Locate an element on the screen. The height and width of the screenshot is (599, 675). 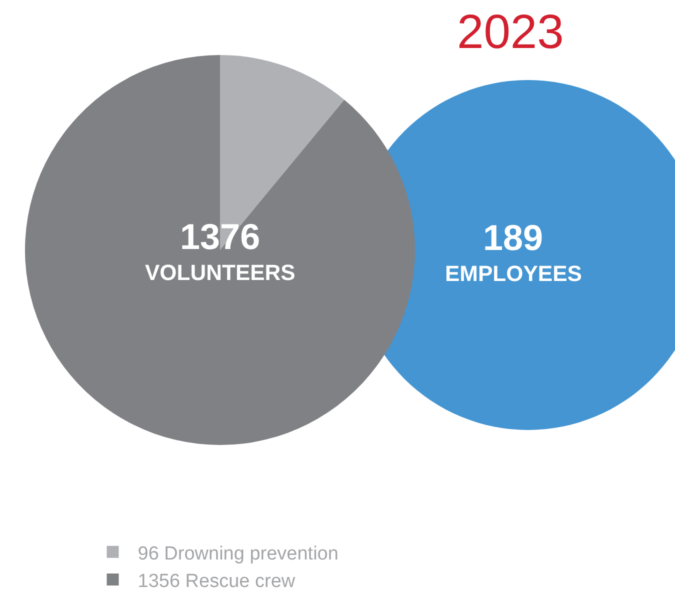
legend-label: 96 Drowning prevention is located at coordinates (238, 553).